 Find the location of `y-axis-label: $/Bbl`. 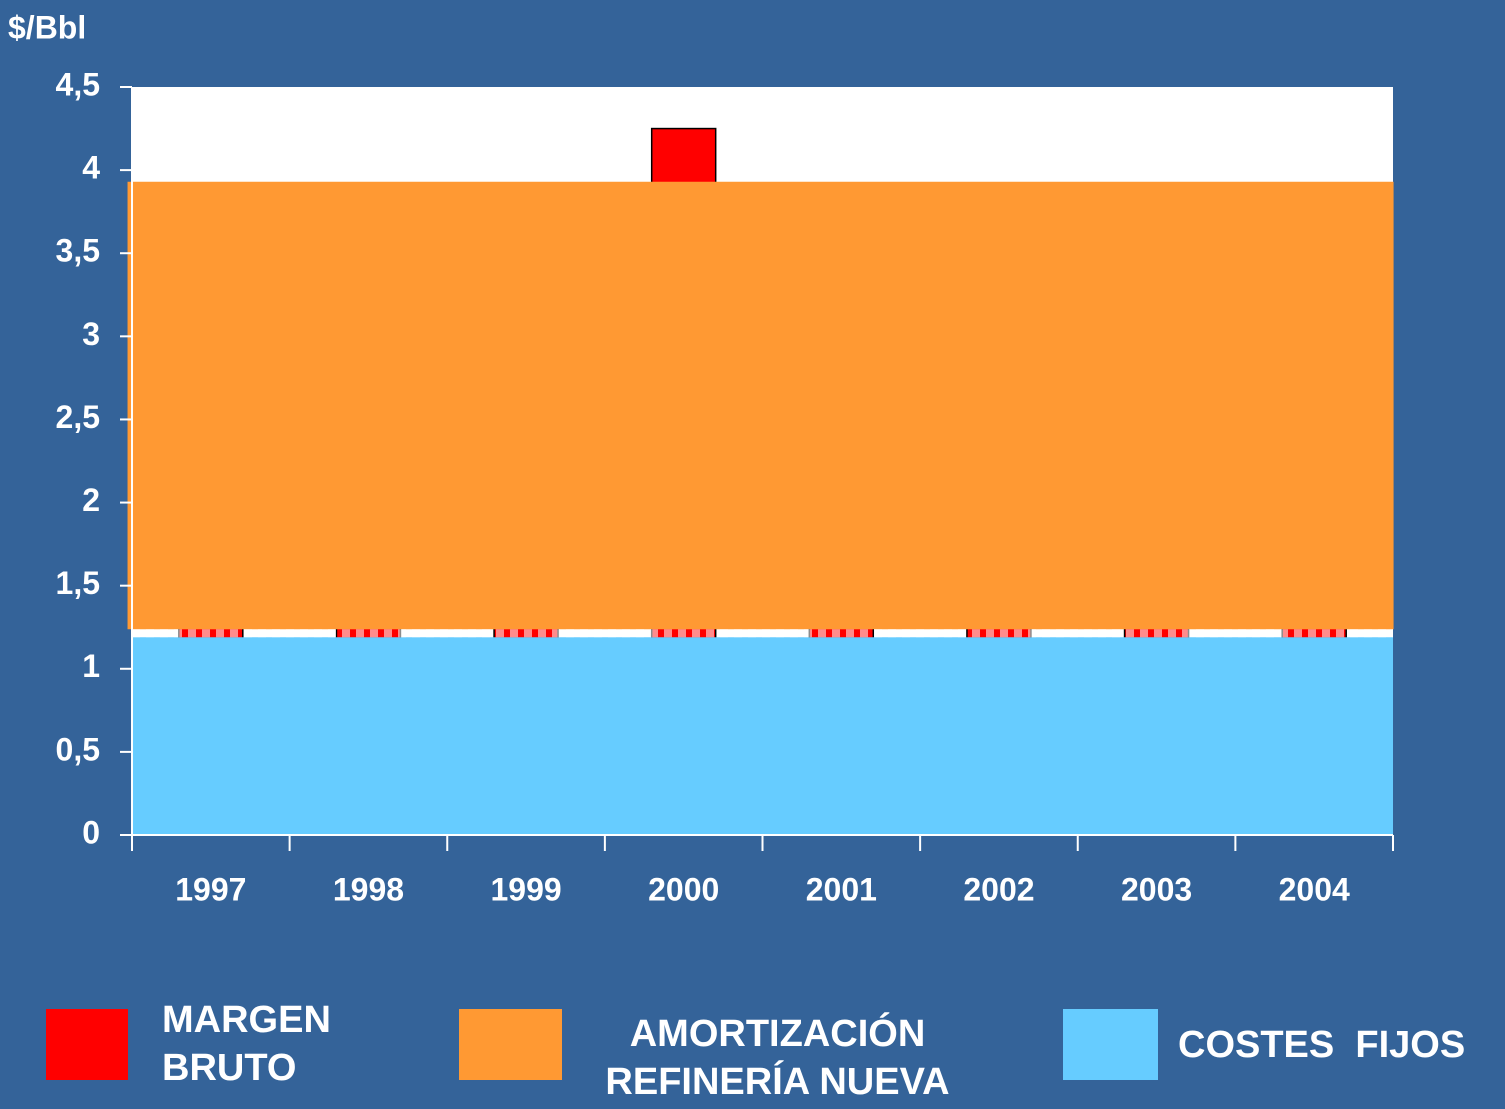

y-axis-label: $/Bbl is located at coordinates (47, 27).